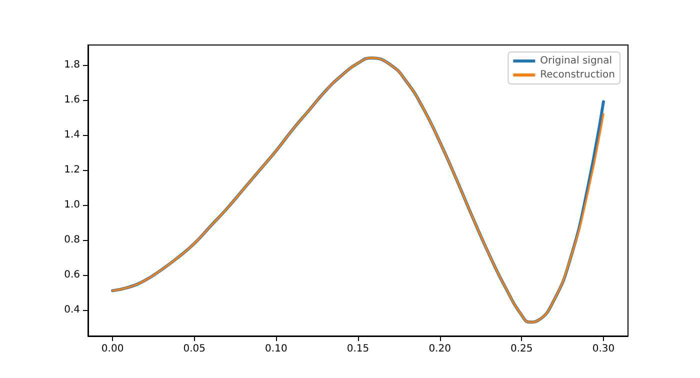 This screenshot has width=700, height=378. What do you see at coordinates (439, 349) in the screenshot?
I see `x-tick-label: 0.20` at bounding box center [439, 349].